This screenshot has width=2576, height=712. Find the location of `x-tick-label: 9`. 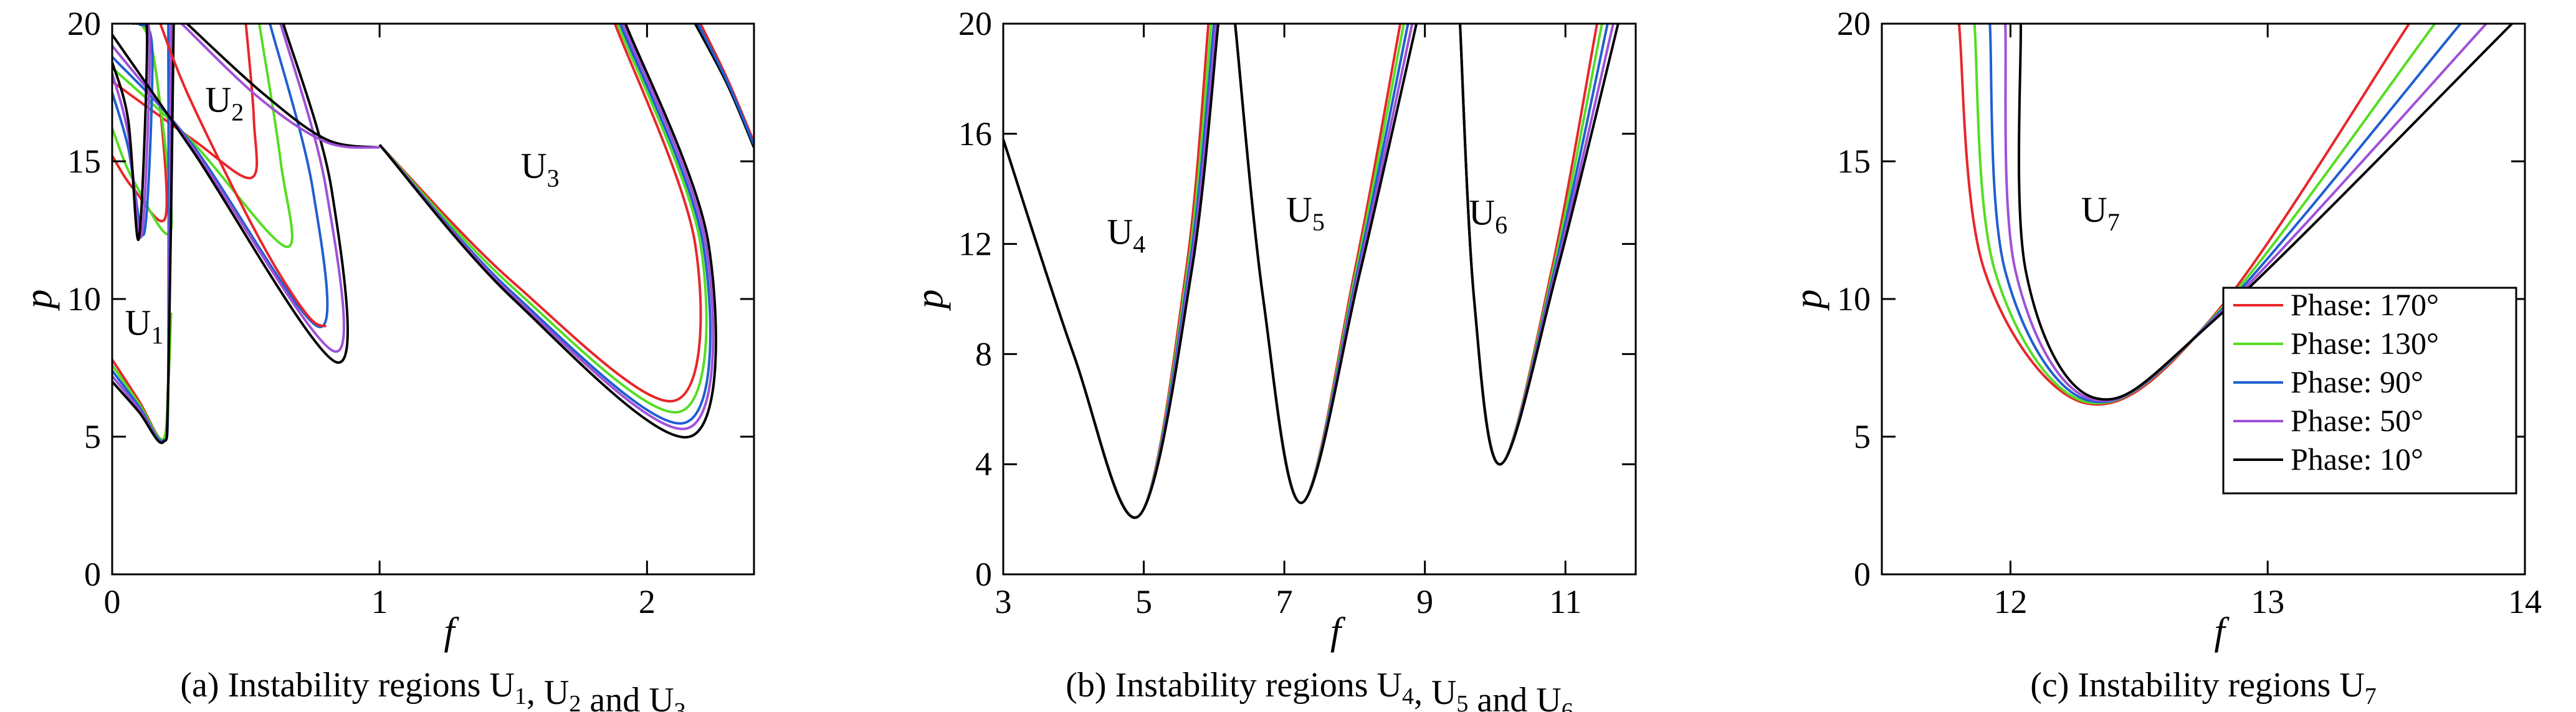

x-tick-label: 9 is located at coordinates (1424, 601).